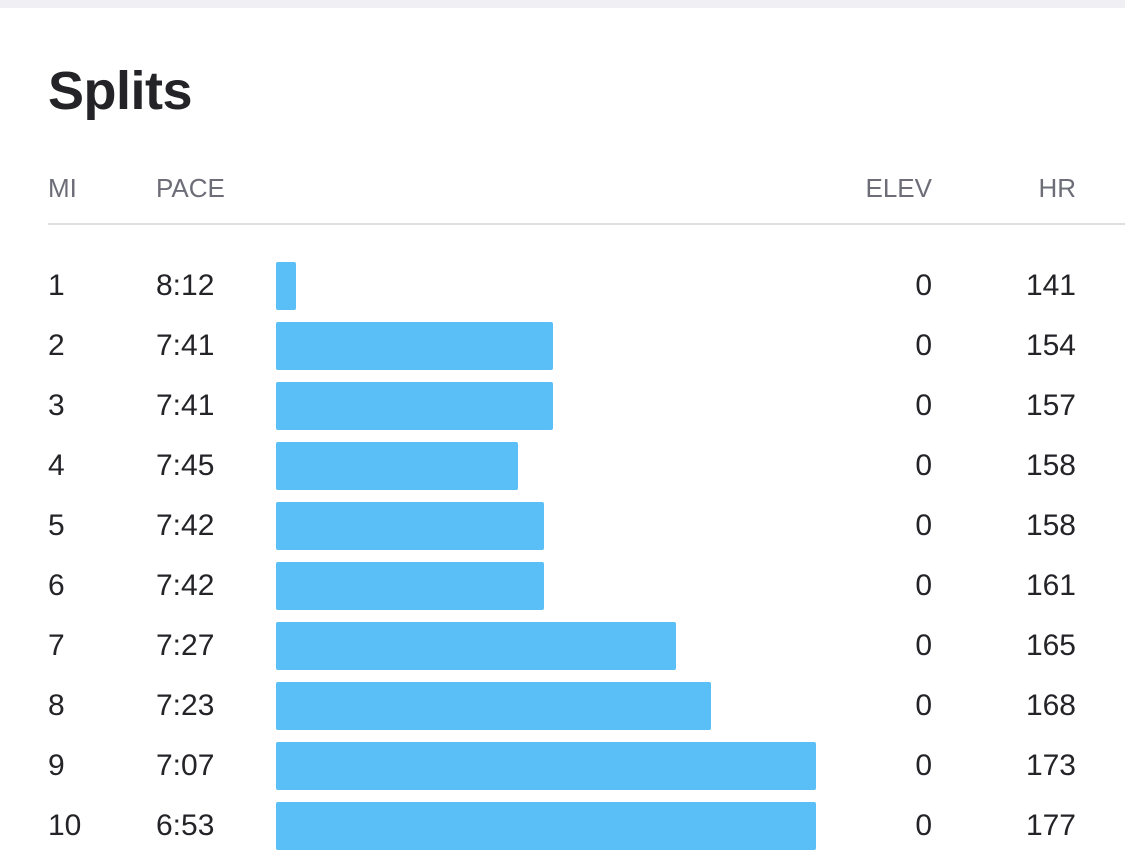 Image resolution: width=1125 pixels, height=861 pixels. What do you see at coordinates (56, 765) in the screenshot?
I see `split-mile: 9` at bounding box center [56, 765].